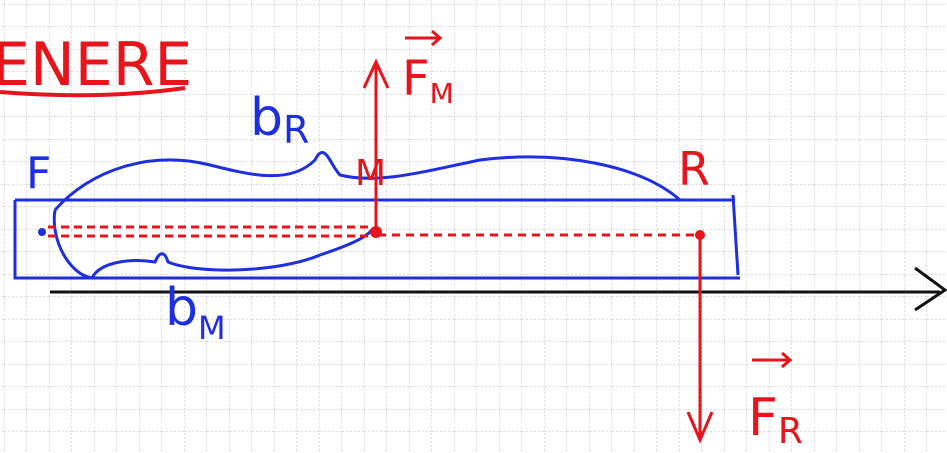 Image resolution: width=947 pixels, height=453 pixels. Describe the element at coordinates (296, 130) in the screenshot. I see `arm-subscript: R` at that location.